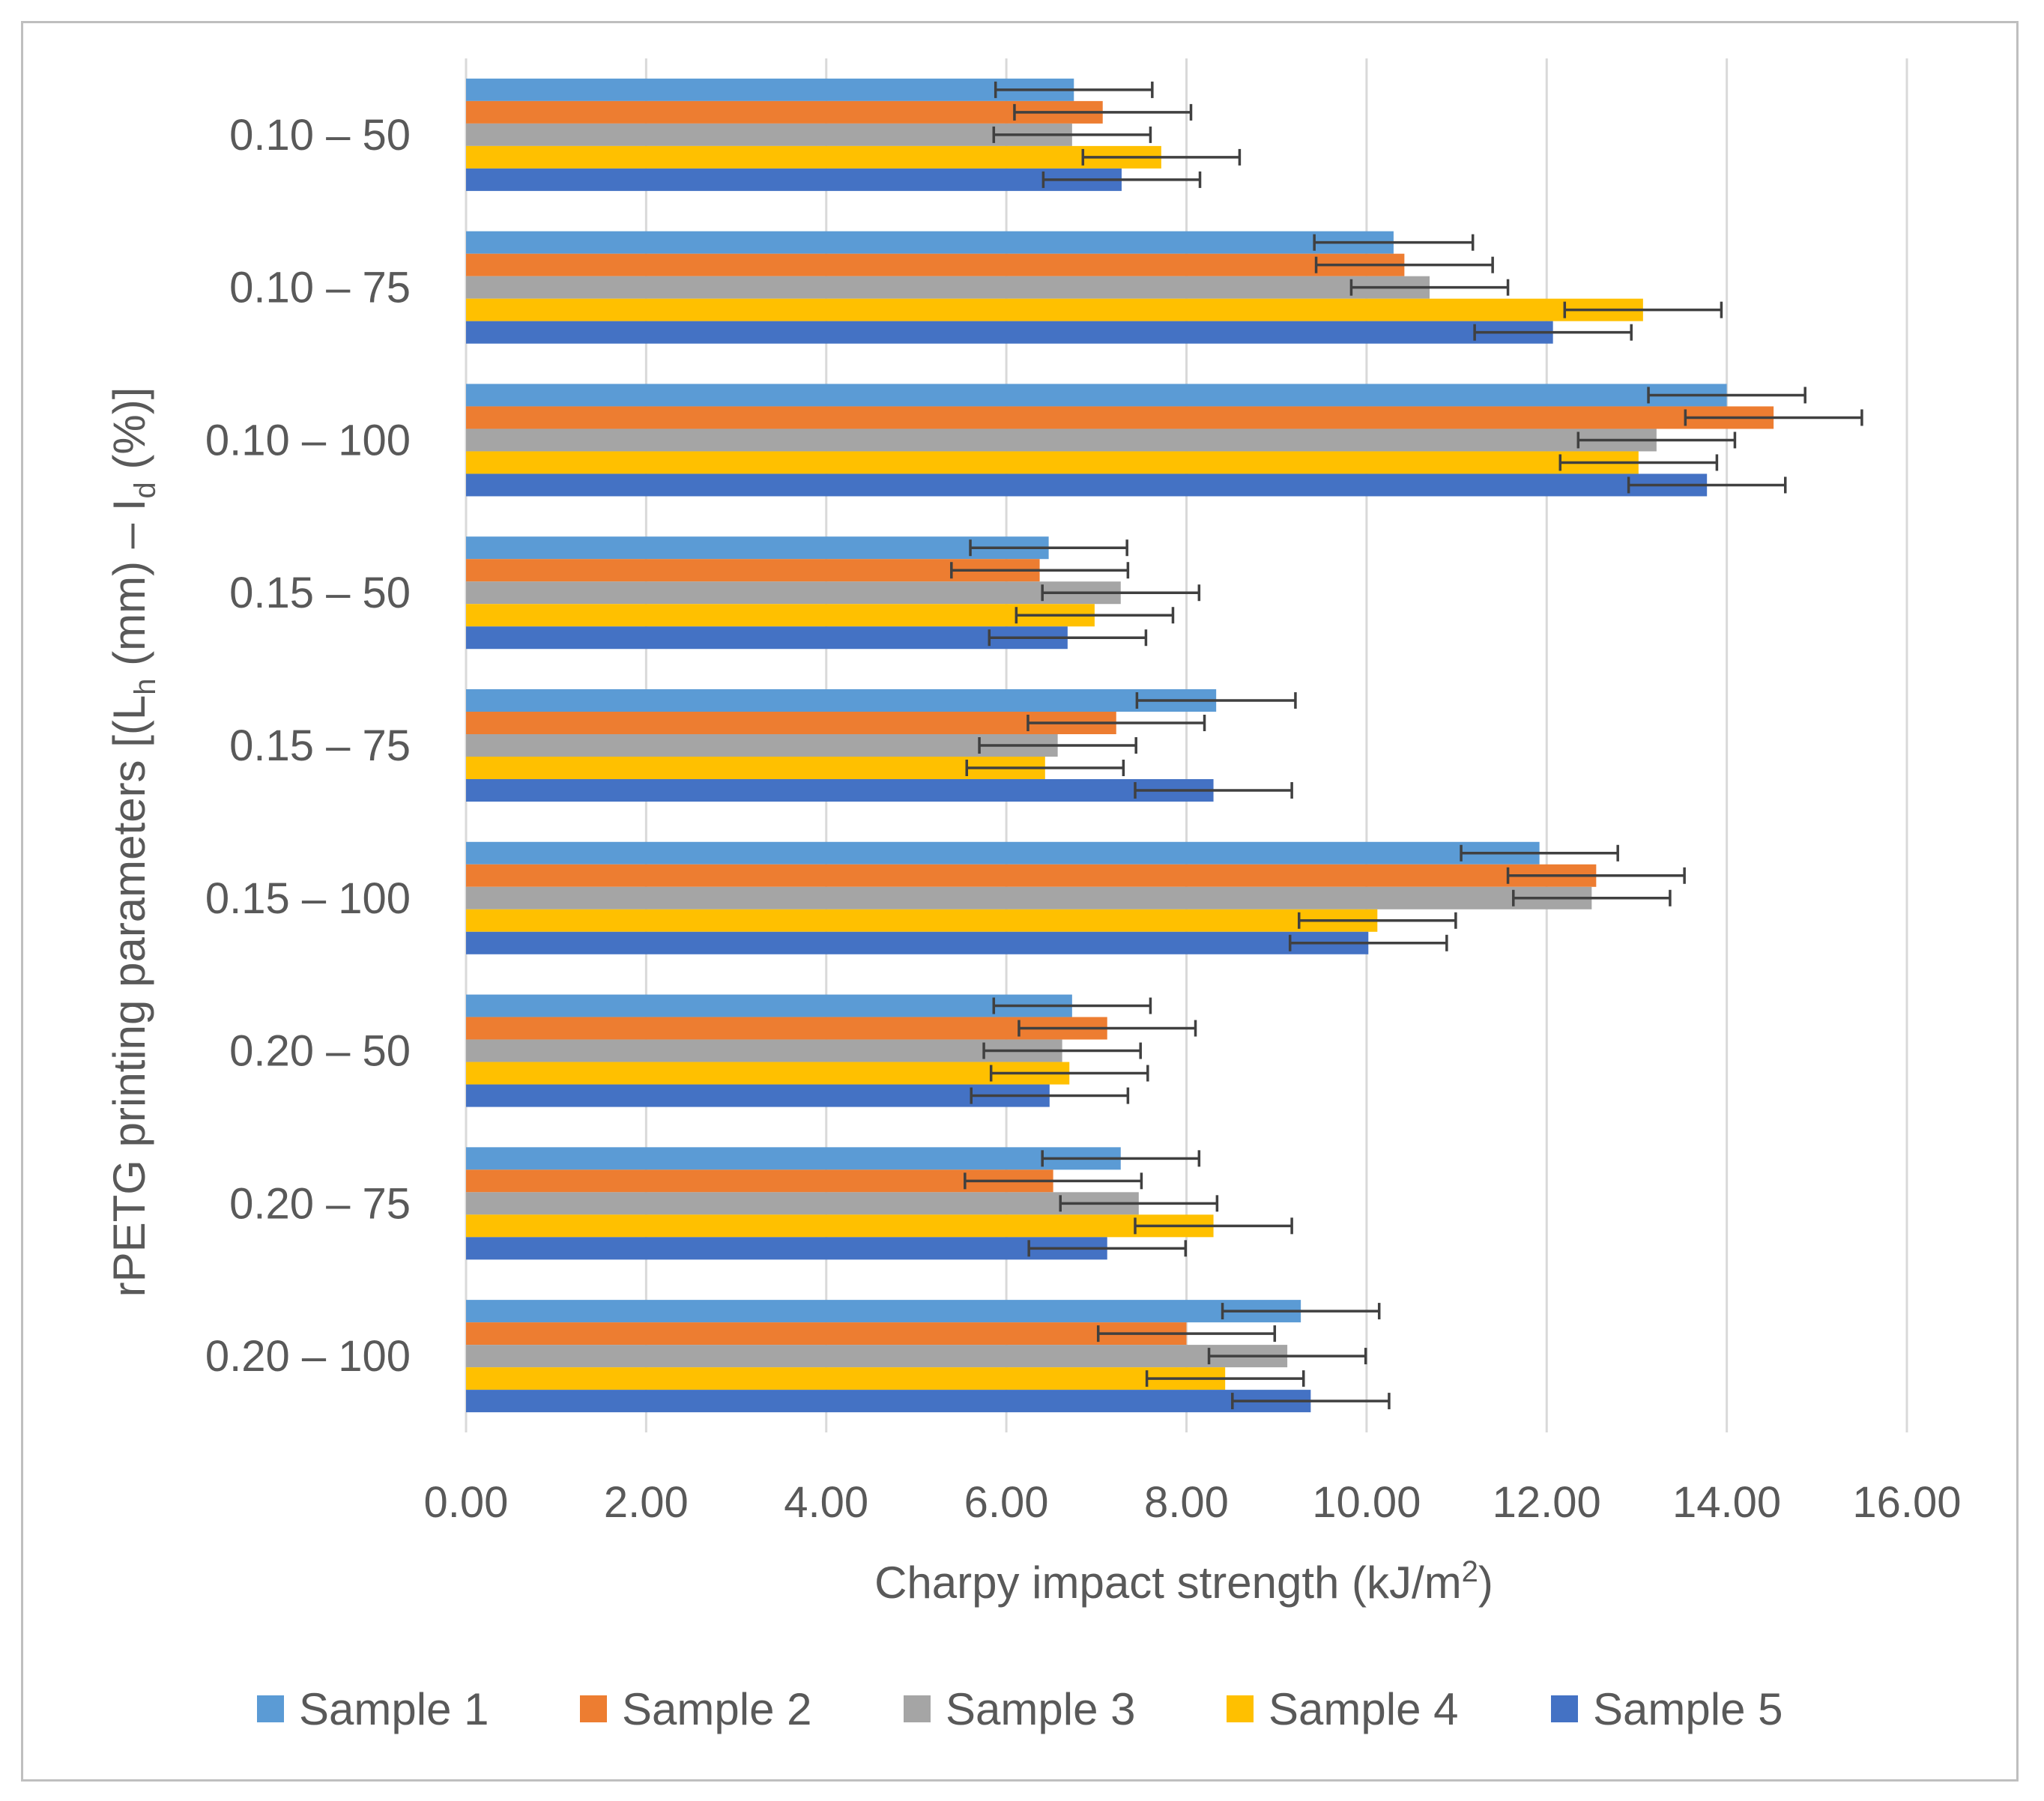 This screenshot has height=1801, width=2044. I want to click on x-tick-label: 8.00, so click(1186, 1502).